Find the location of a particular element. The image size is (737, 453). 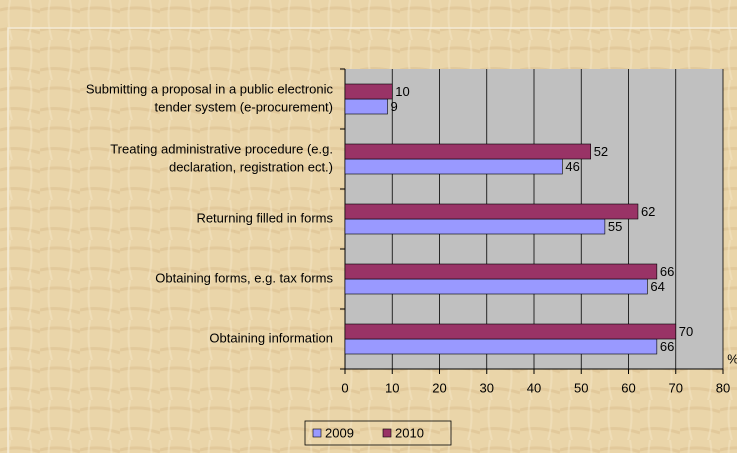

x-tick-label: 50 is located at coordinates (581, 387).